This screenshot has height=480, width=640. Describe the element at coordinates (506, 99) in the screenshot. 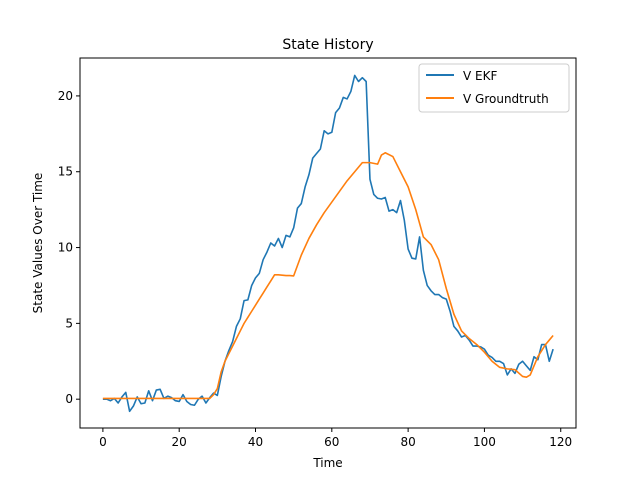

I see `legend-label-v-groundtruth: V Groundtruth` at that location.